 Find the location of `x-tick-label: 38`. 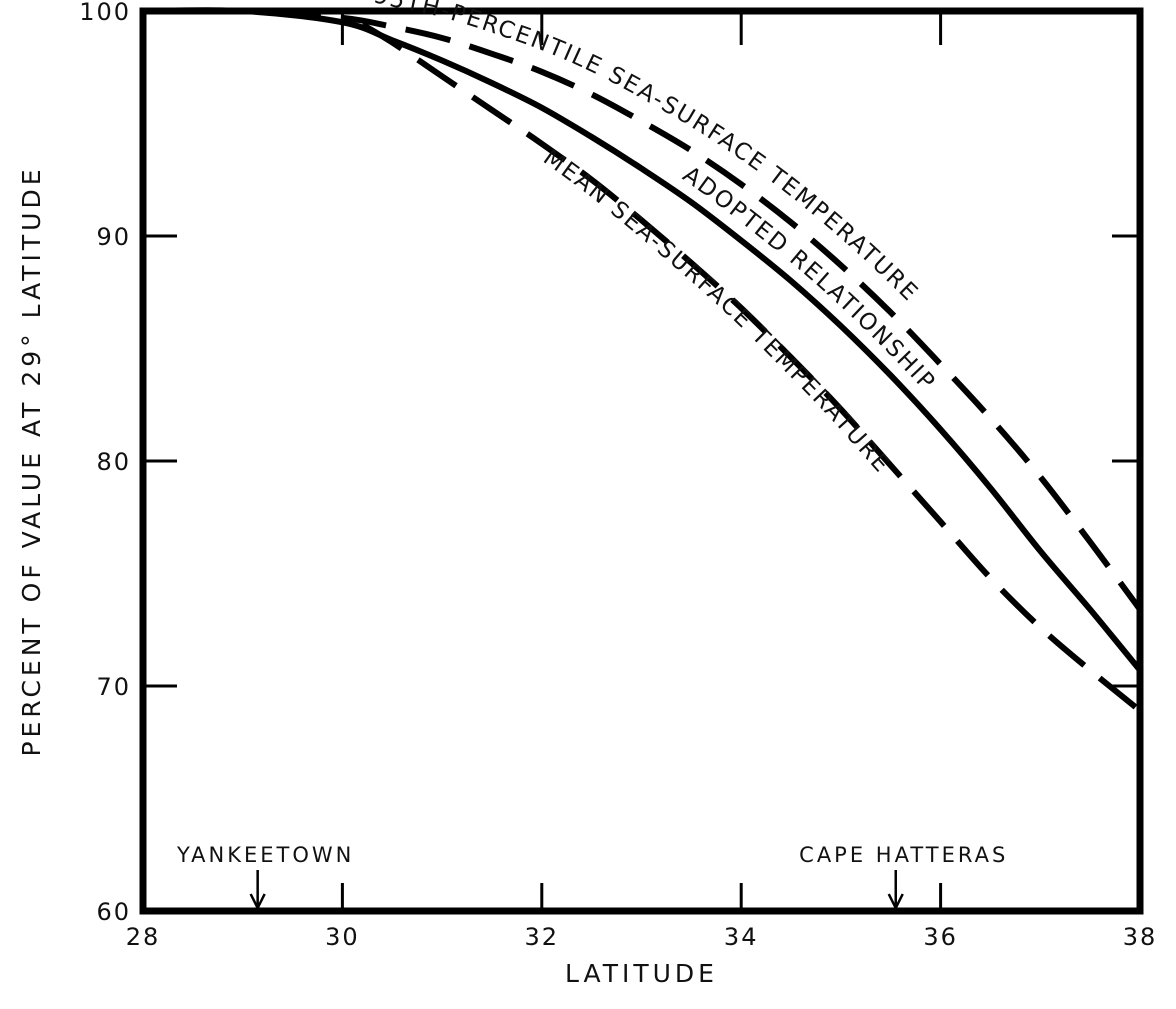

x-tick-label: 38 is located at coordinates (1140, 937).